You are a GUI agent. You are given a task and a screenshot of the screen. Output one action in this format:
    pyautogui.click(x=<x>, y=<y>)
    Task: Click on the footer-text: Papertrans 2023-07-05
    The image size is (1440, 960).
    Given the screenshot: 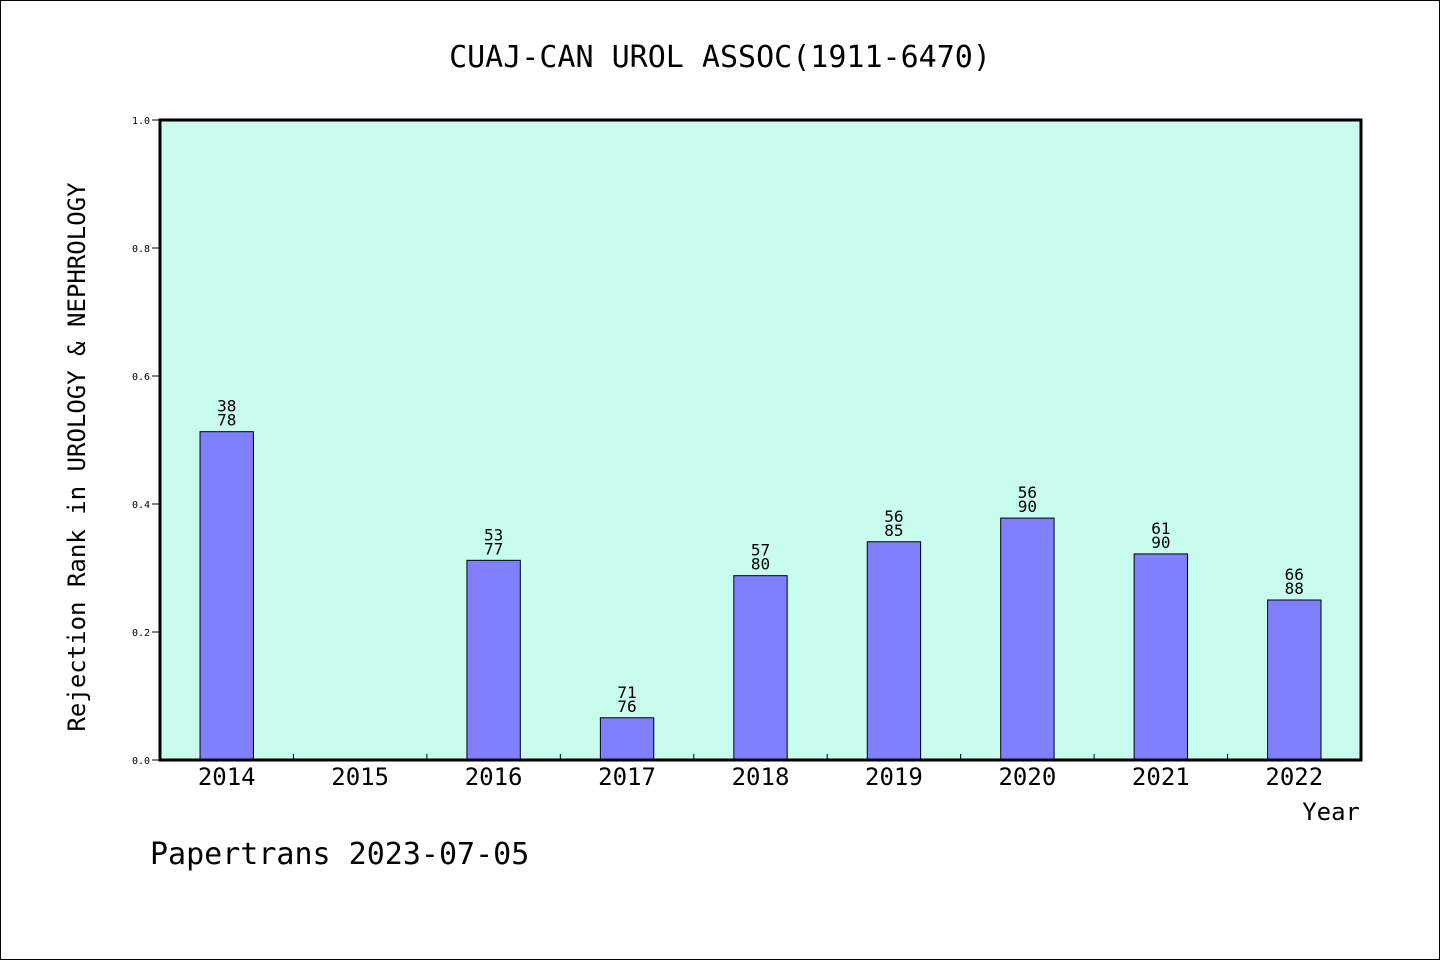 What is the action you would take?
    pyautogui.click(x=339, y=854)
    